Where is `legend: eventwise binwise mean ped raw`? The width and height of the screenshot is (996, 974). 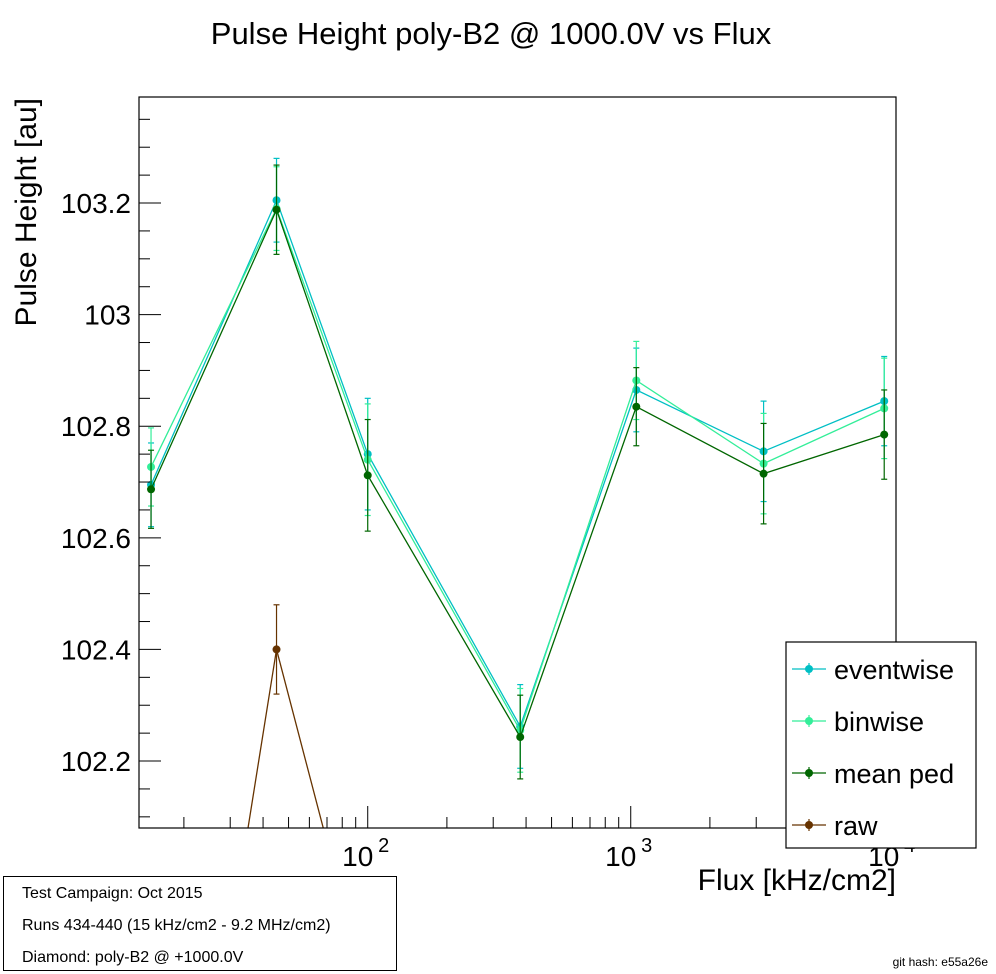
legend: eventwise binwise mean ped raw is located at coordinates (881, 745).